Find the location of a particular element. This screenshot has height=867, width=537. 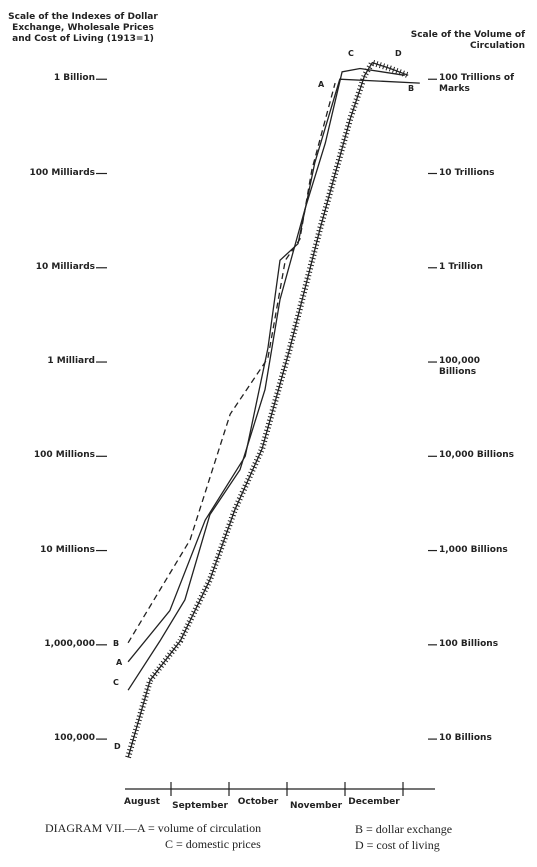

y2-tick-label: 1,000 Billions is located at coordinates (473, 549).